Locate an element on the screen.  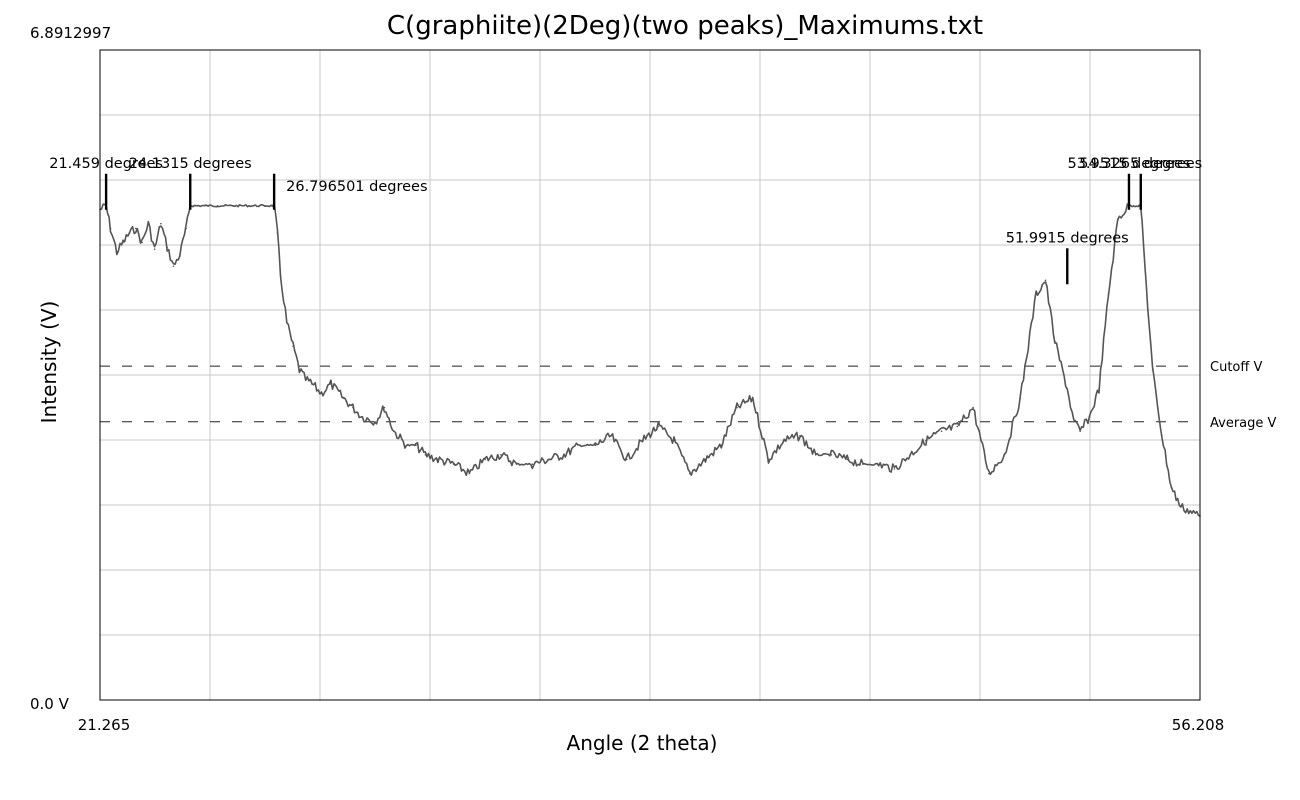
x-min-label: 21.265 is located at coordinates (104, 725).